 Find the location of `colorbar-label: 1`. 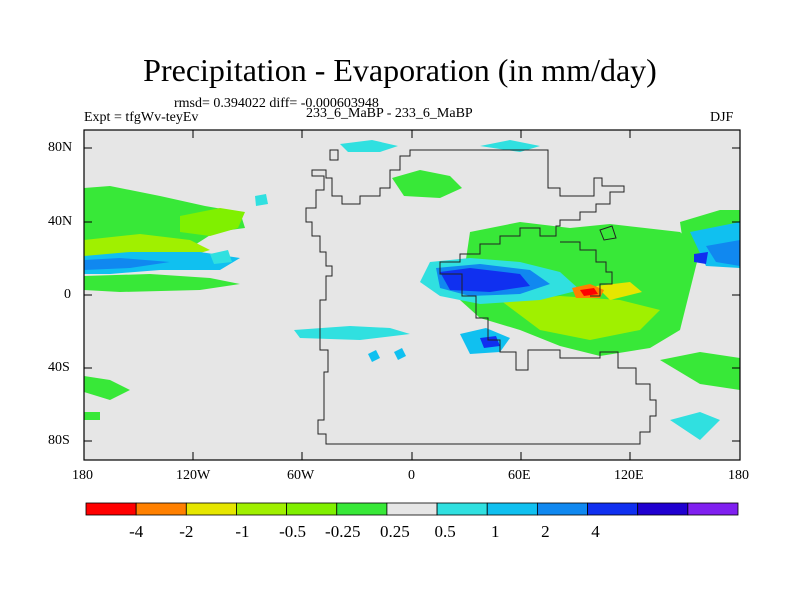

colorbar-label: 1 is located at coordinates (495, 531).